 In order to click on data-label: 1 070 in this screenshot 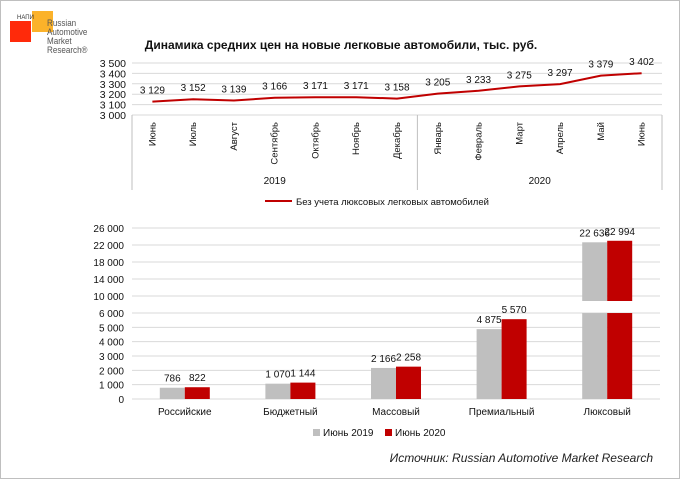, I will do `click(277, 375)`.